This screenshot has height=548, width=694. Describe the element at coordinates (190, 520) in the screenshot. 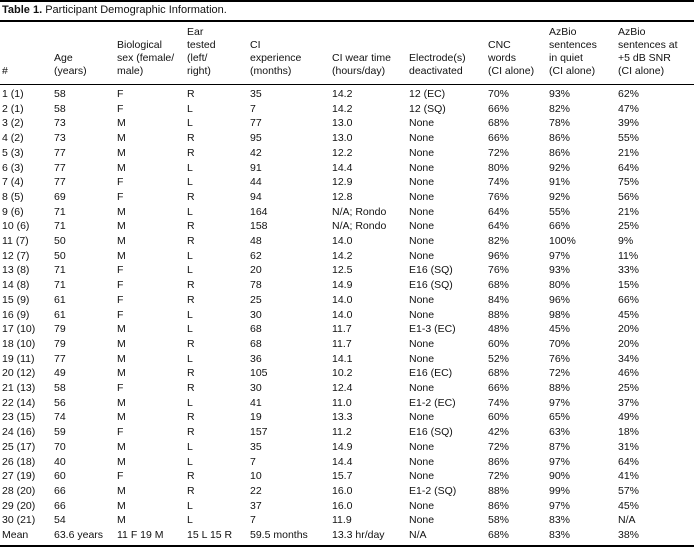

I see `table-cell: L` at that location.